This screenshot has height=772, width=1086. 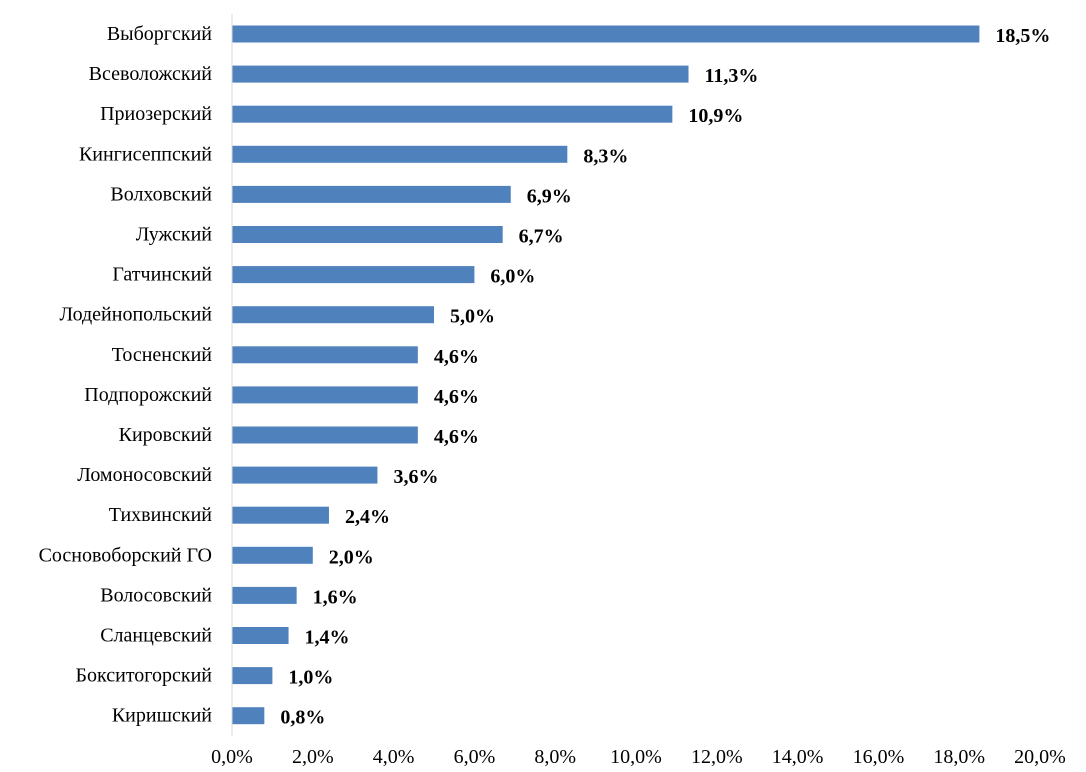 What do you see at coordinates (549, 196) in the screenshot?
I see `data-label: 6,9%` at bounding box center [549, 196].